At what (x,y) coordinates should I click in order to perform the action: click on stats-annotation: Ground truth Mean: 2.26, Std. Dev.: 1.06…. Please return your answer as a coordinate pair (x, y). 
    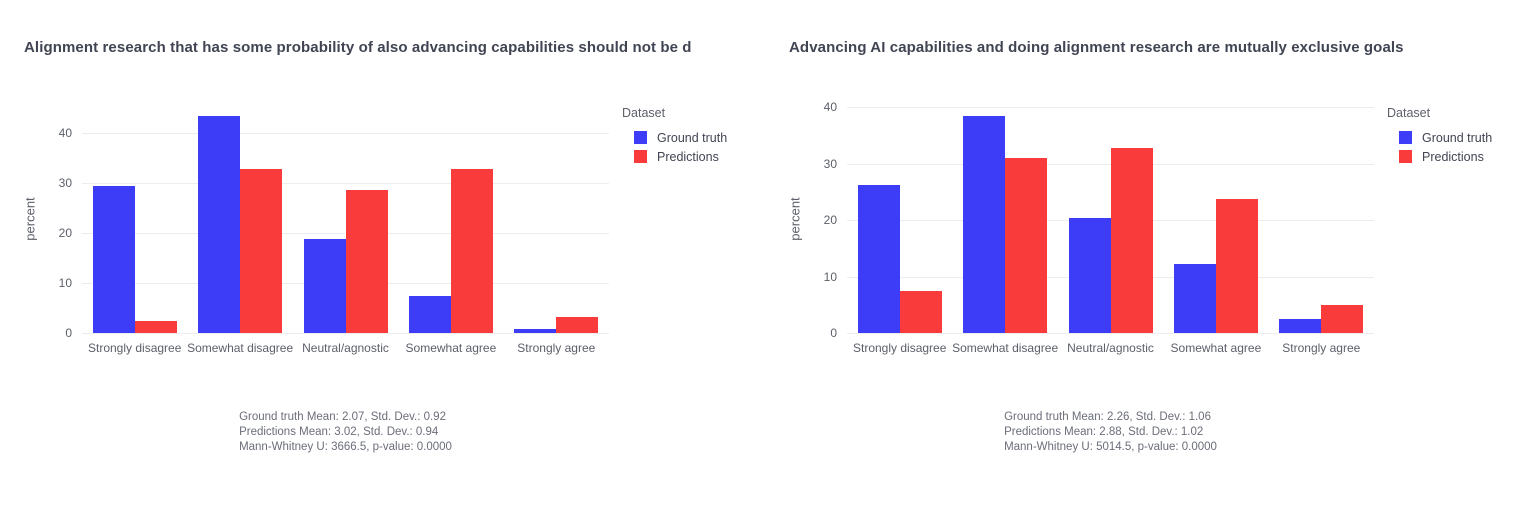
    Looking at the image, I should click on (1110, 432).